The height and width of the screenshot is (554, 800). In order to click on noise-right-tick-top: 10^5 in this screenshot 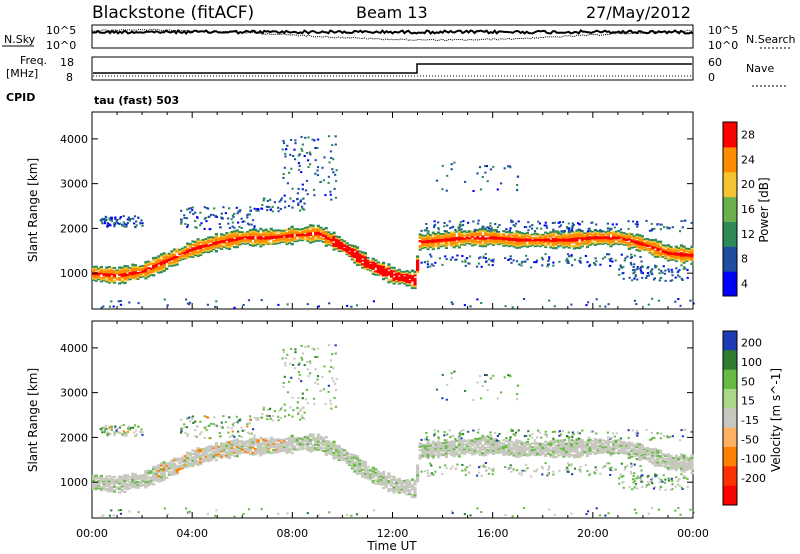, I will do `click(723, 30)`.